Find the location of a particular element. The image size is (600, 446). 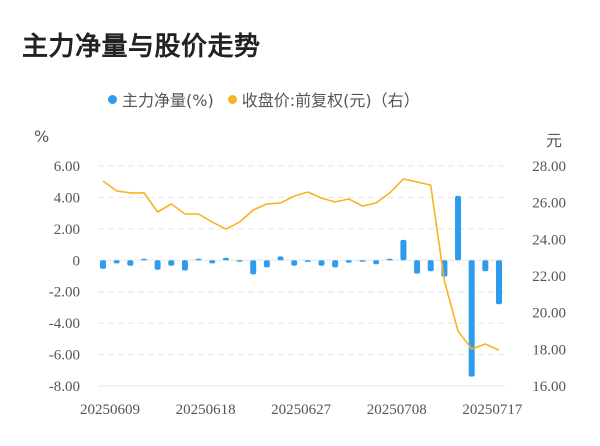

left-axis-unit: % is located at coordinates (42, 136).